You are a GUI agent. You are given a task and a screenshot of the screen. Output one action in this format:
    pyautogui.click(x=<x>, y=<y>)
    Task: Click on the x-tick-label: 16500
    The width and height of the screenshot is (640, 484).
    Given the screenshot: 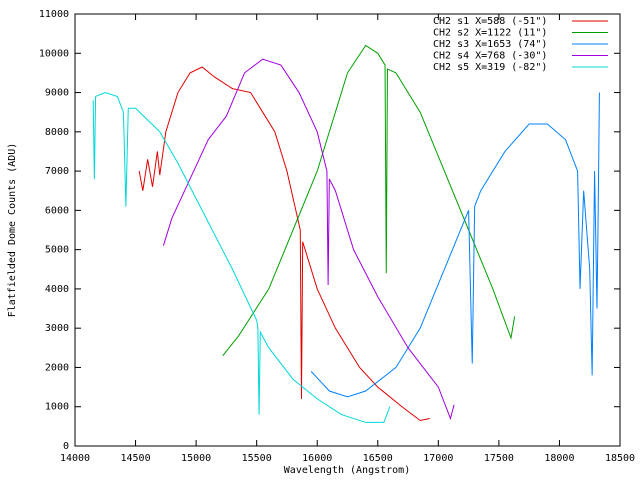 What is the action you would take?
    pyautogui.click(x=378, y=458)
    